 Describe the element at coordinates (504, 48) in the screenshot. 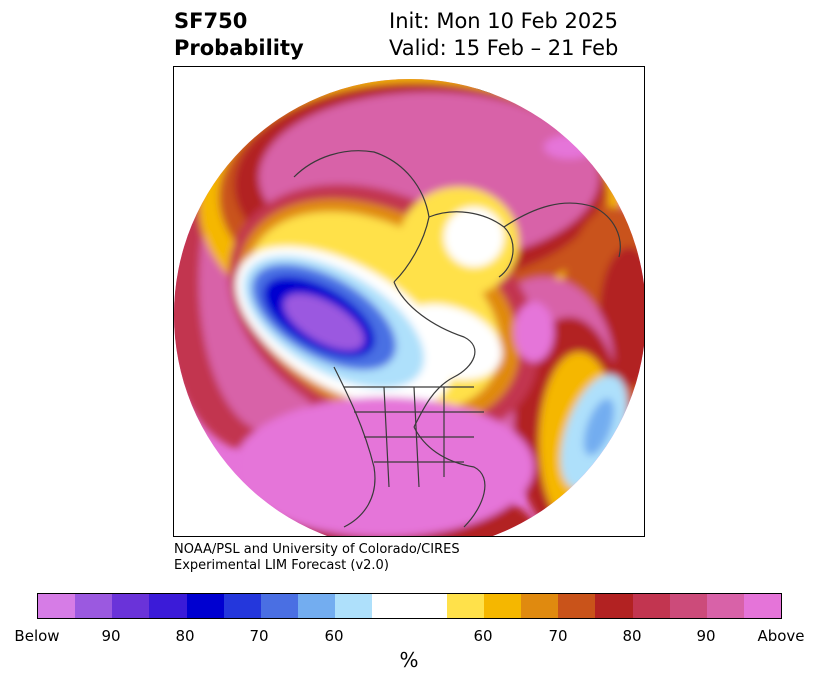

I see `valid-range: Valid: 15 Feb – 21 Feb` at that location.